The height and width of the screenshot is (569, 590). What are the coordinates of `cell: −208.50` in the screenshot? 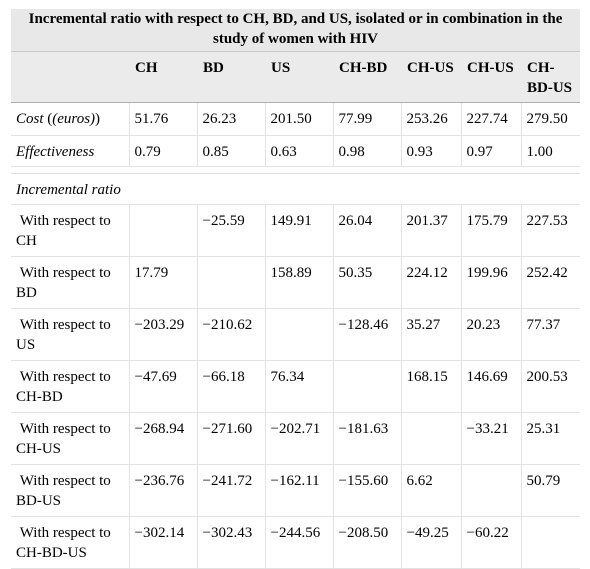 It's located at (366, 542).